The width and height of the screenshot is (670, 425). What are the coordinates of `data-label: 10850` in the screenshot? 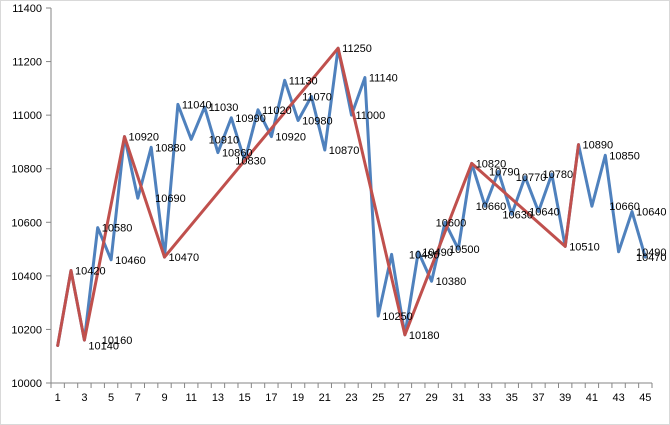 It's located at (624, 156).